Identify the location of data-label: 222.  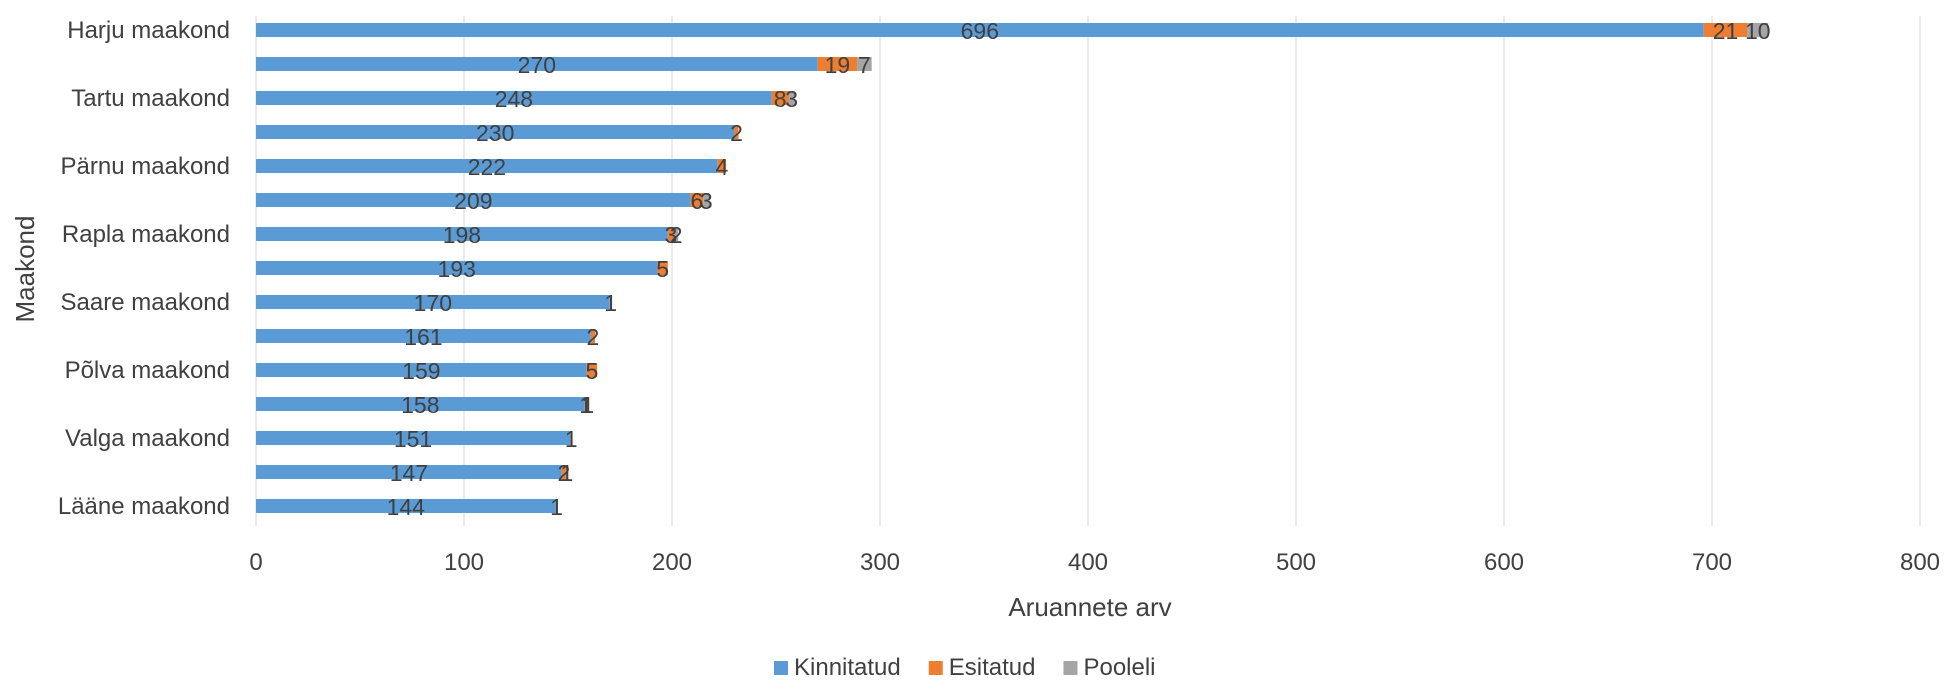
(487, 167).